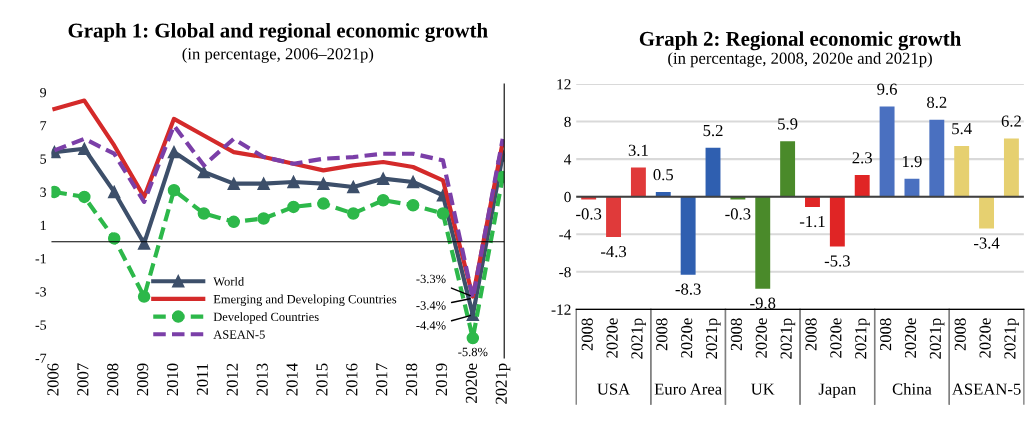  Describe the element at coordinates (565, 234) in the screenshot. I see `y-tick-label: -4` at that location.